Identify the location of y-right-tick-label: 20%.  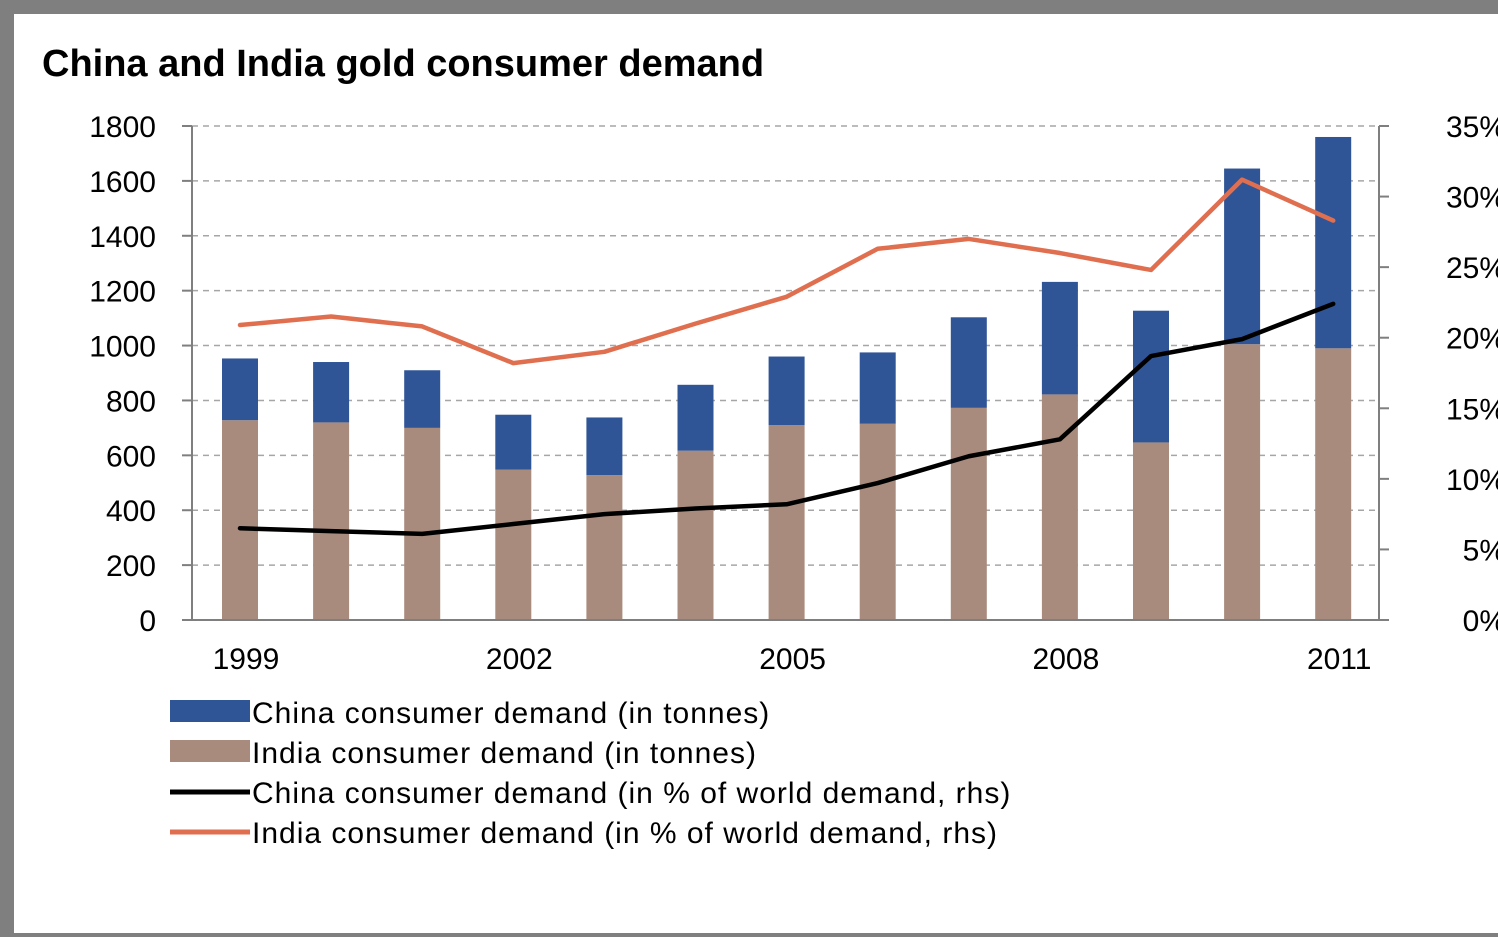
(1472, 339).